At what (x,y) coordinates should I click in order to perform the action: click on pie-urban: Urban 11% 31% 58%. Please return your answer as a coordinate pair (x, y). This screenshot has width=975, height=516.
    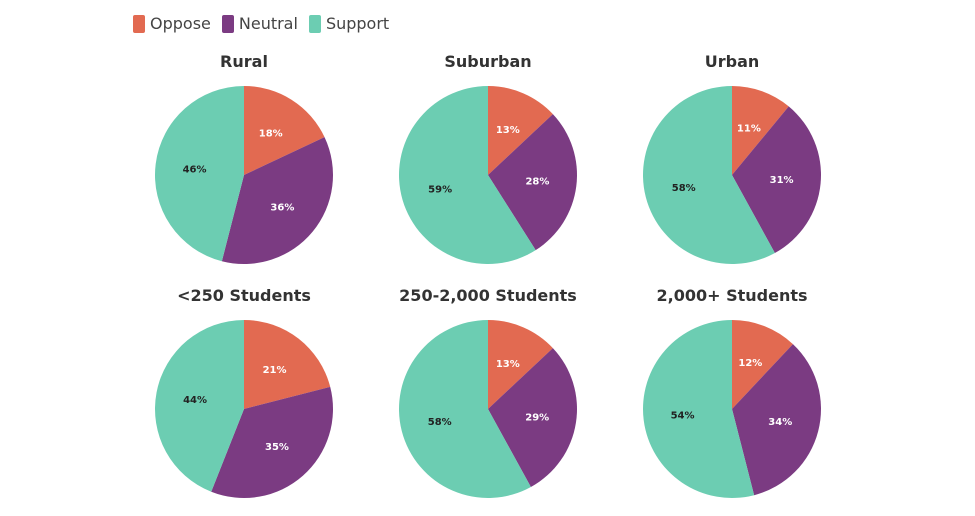
    Looking at the image, I should click on (732, 158).